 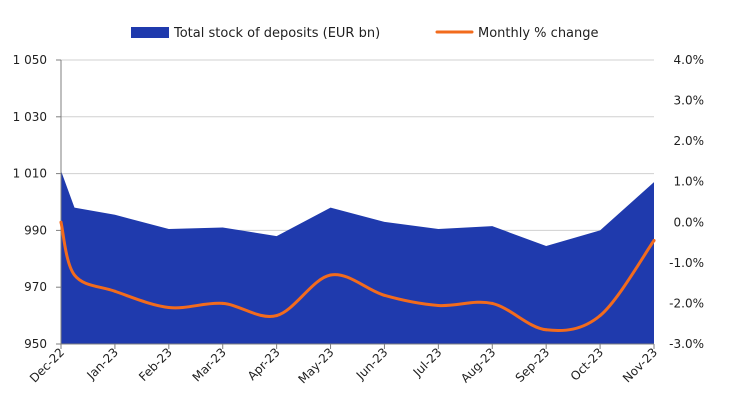 I want to click on right-tick-label: -1.0%, so click(x=686, y=263).